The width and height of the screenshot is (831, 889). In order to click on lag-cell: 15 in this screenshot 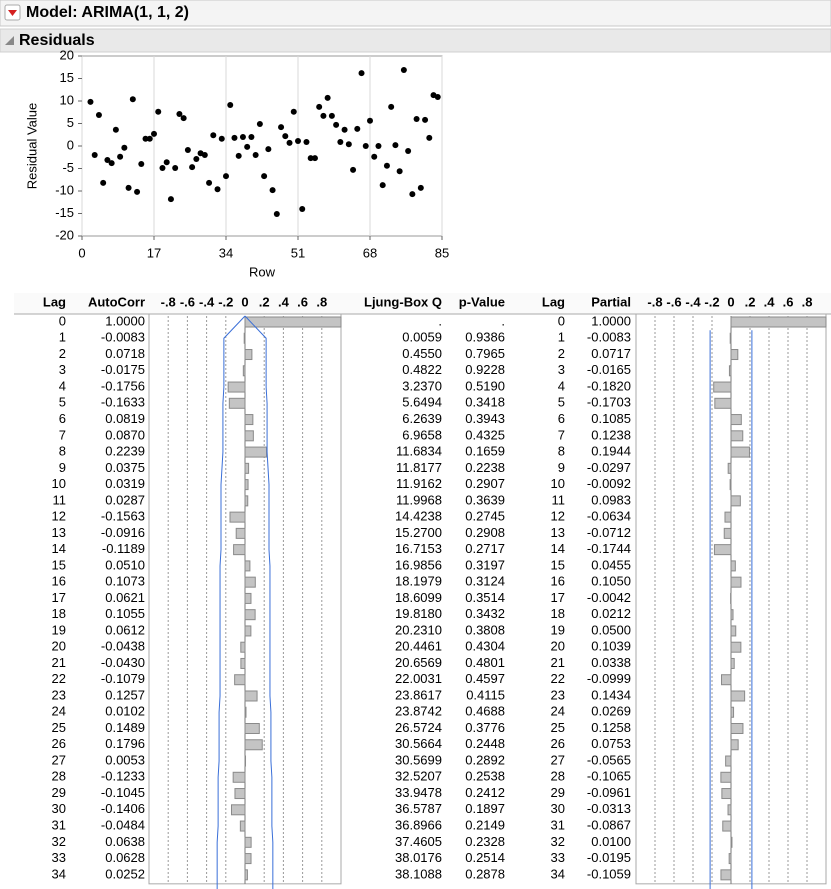, I will do `click(59, 564)`.